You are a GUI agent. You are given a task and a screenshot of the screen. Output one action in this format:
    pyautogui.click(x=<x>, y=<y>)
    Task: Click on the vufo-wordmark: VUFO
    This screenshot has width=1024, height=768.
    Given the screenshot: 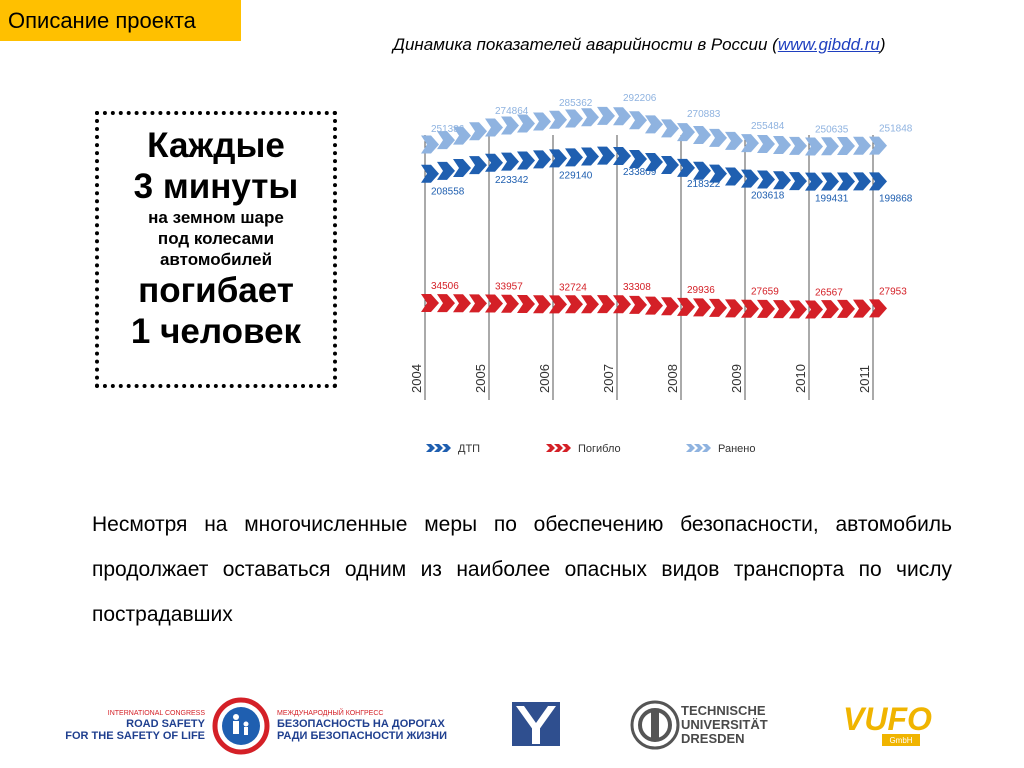 What is the action you would take?
    pyautogui.click(x=887, y=719)
    